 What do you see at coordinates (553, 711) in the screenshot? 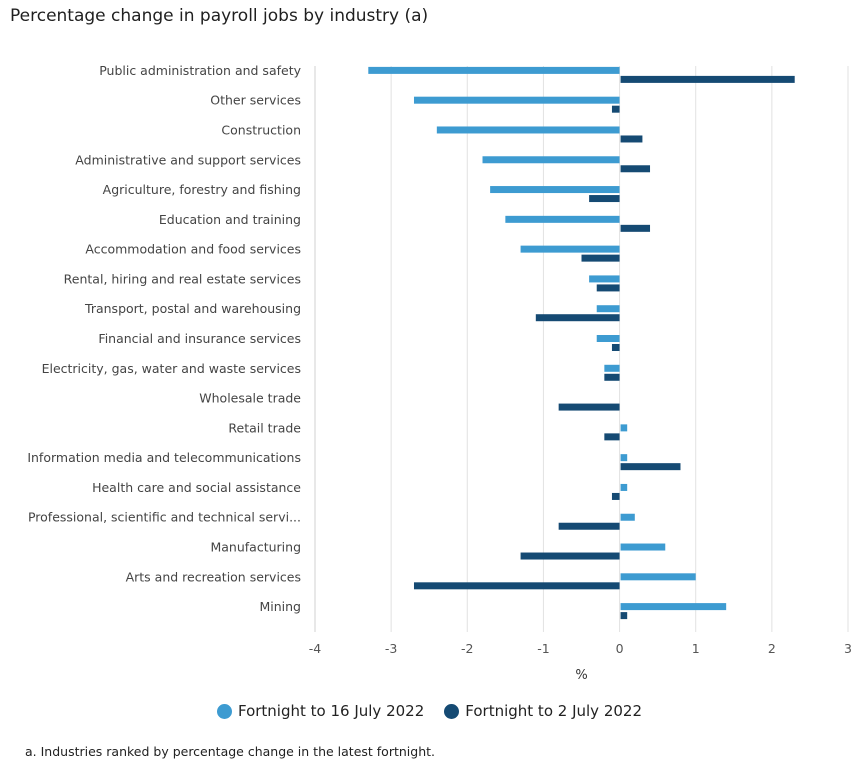
I see `legend-label-series-2: Fortnight to 2 July 2022` at bounding box center [553, 711].